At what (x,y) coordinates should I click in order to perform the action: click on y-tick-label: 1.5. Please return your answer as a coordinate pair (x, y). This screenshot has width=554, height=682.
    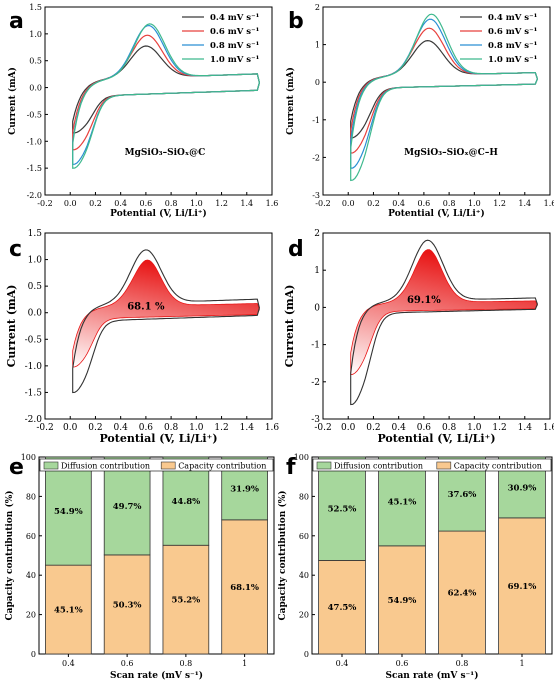
    Looking at the image, I should click on (35, 7).